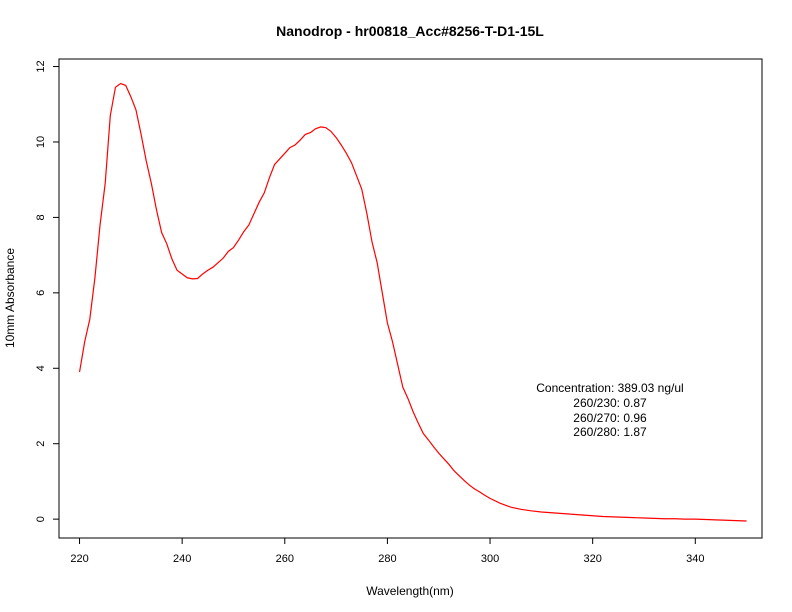 The width and height of the screenshot is (792, 612). I want to click on y-tick-label: 12, so click(41, 66).